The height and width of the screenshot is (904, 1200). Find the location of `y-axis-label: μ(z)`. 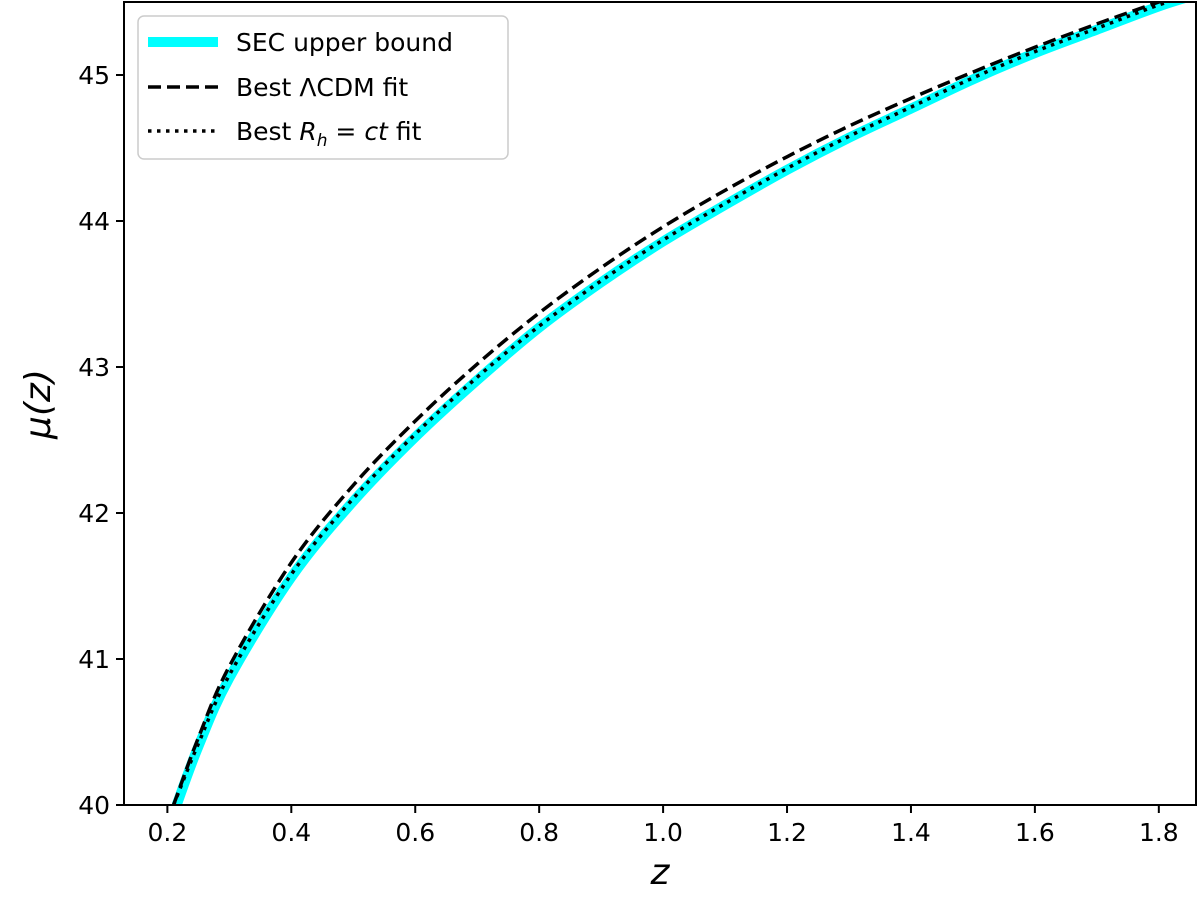

y-axis-label: μ(z) is located at coordinates (38, 404).